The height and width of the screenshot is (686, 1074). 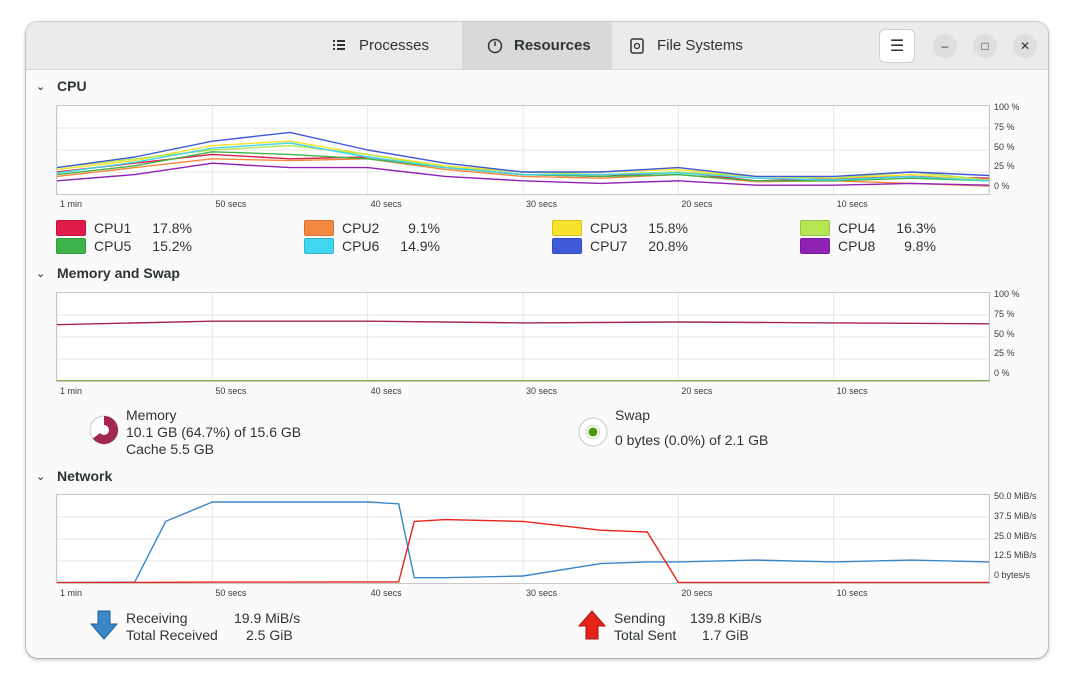 I want to click on cpu-legend-item: CPU3 15.8%, so click(x=620, y=228).